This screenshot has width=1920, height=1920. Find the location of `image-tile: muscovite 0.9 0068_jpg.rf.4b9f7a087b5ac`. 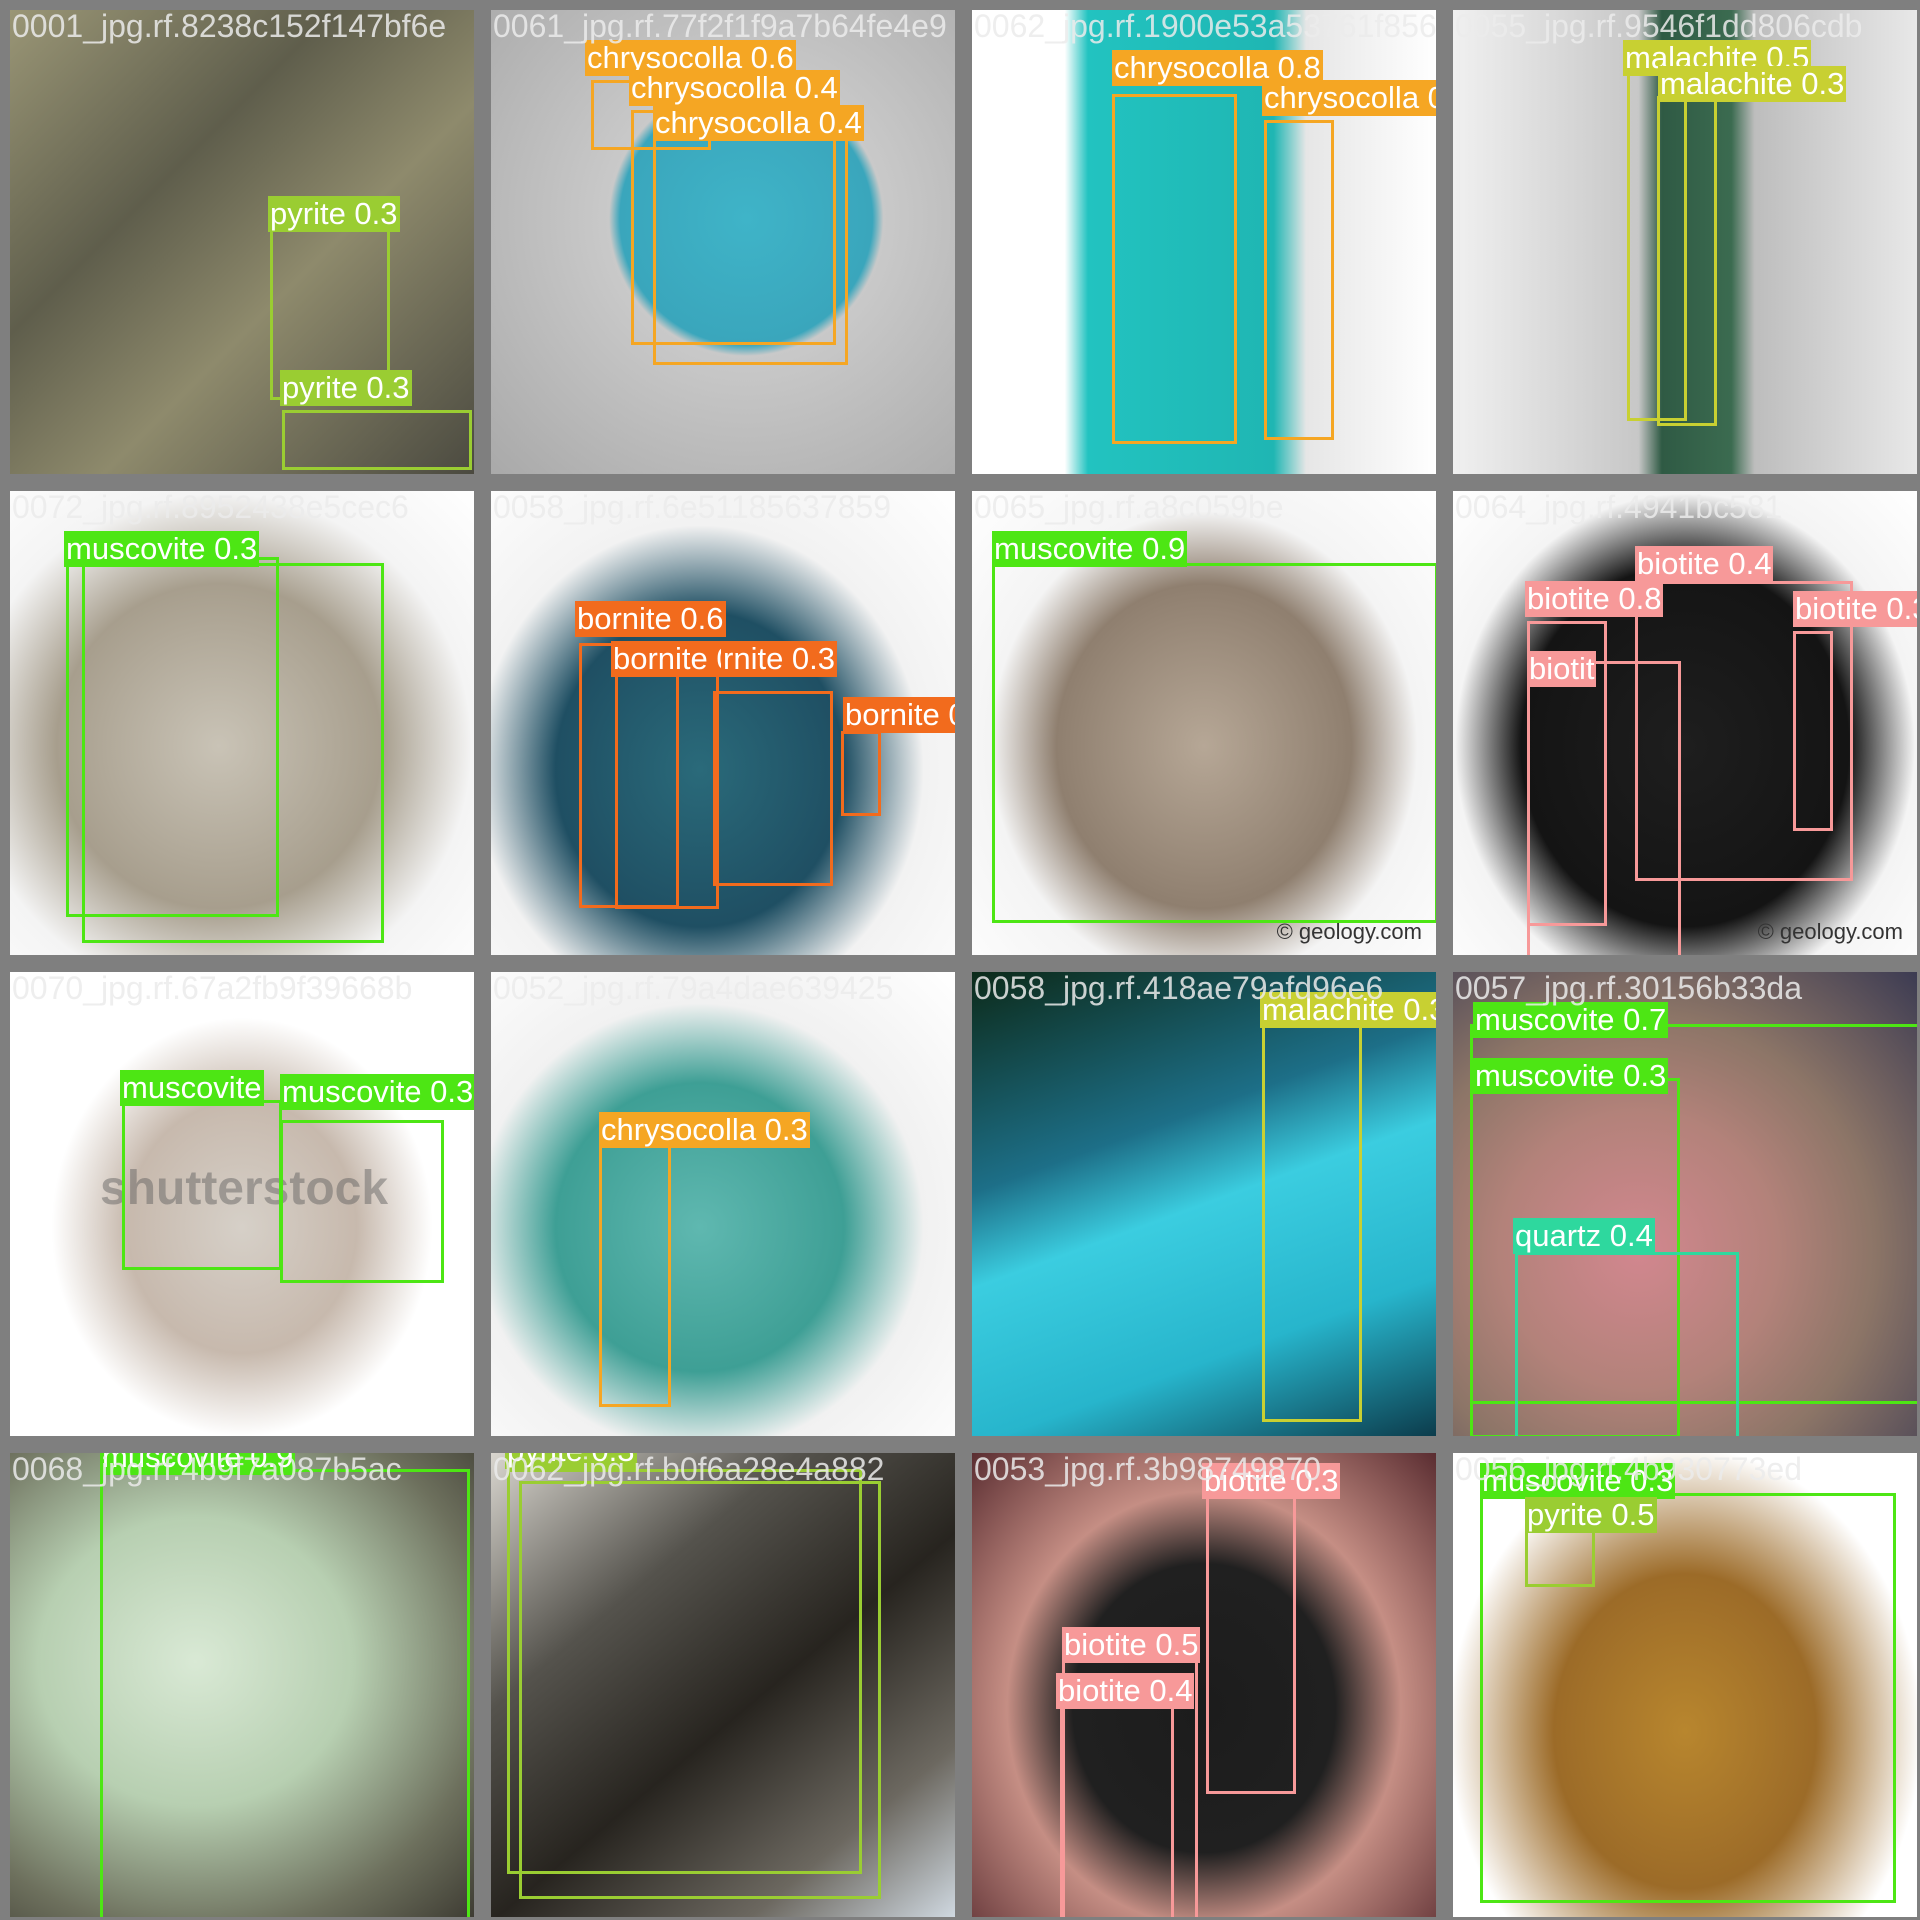

image-tile: muscovite 0.9 0068_jpg.rf.4b9f7a087b5ac is located at coordinates (242, 1685).